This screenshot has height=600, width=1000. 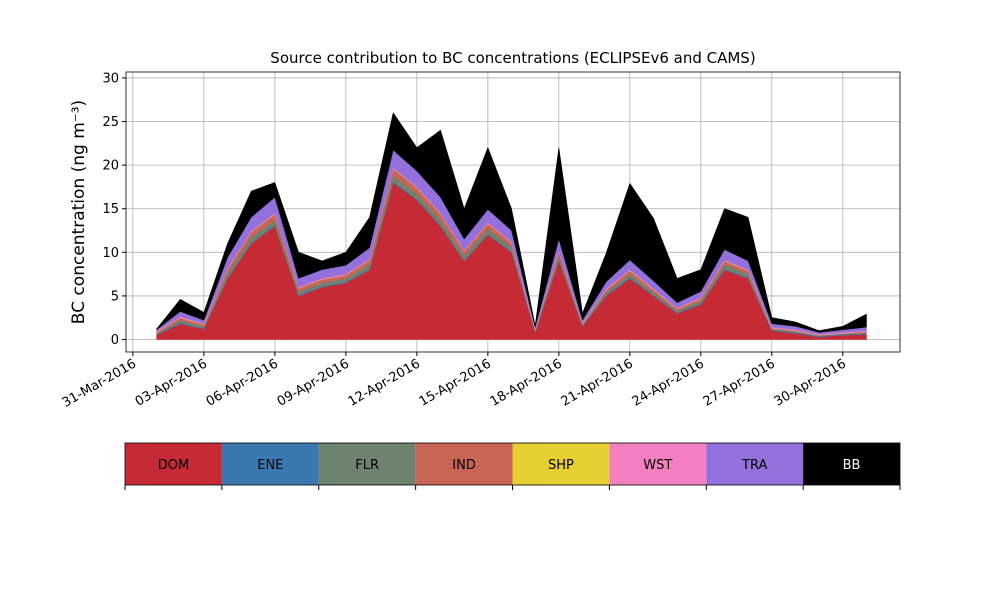 What do you see at coordinates (171, 382) in the screenshot?
I see `x-tick-label: 03-Apr-2016` at bounding box center [171, 382].